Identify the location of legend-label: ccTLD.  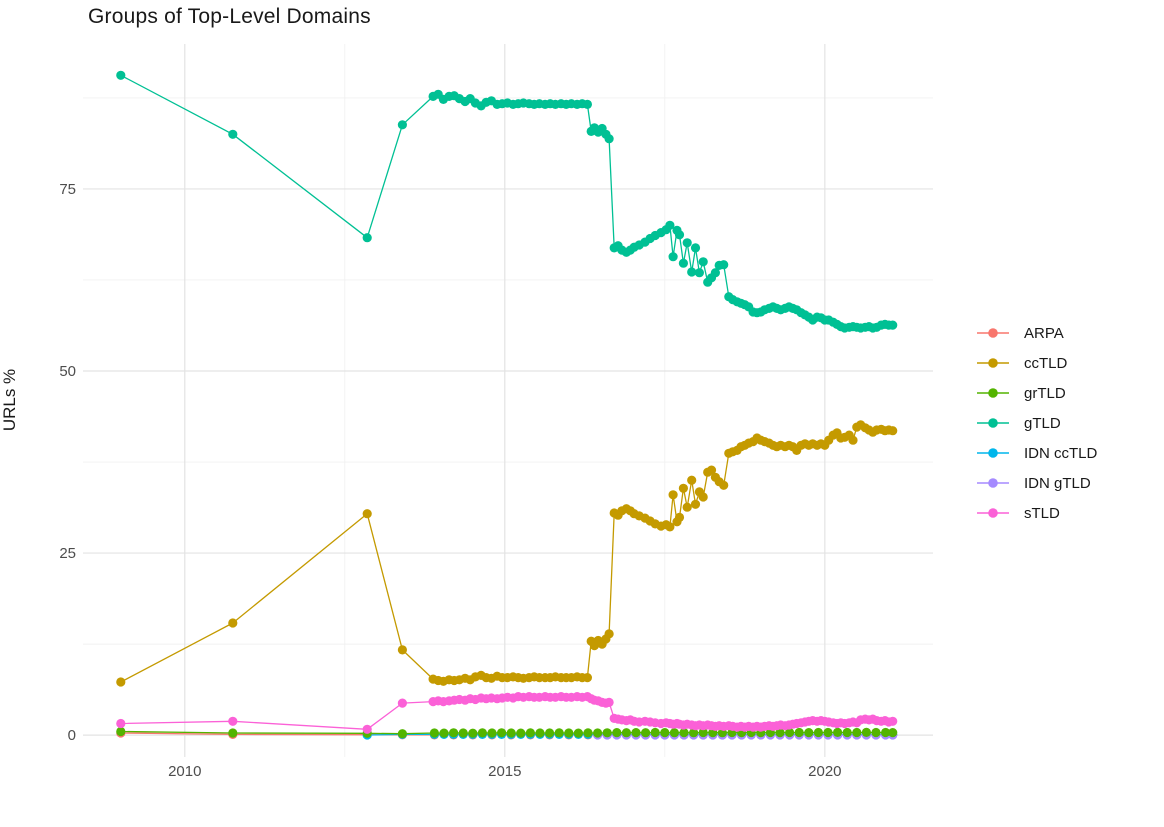
(1046, 363).